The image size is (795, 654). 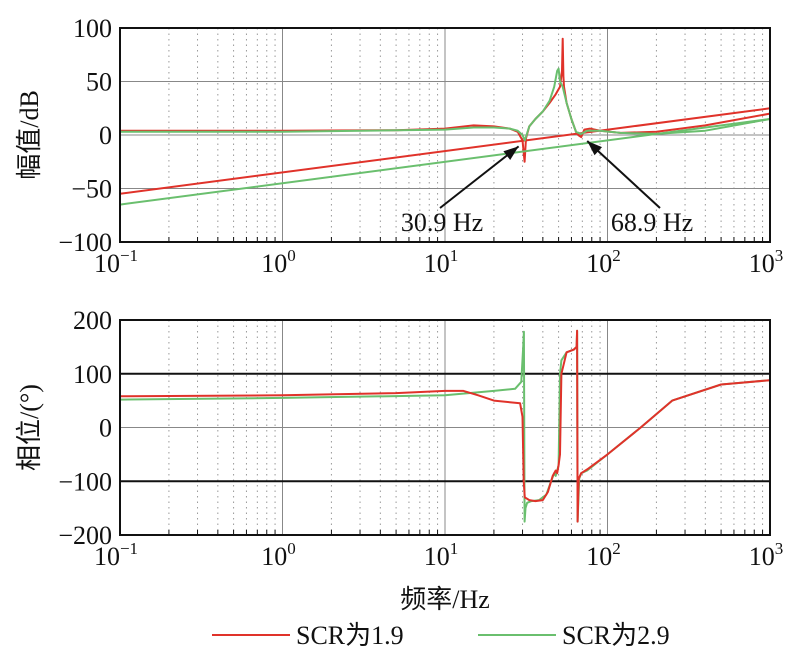 I want to click on series-line-SCR为1.9-asymptote, so click(x=445, y=151).